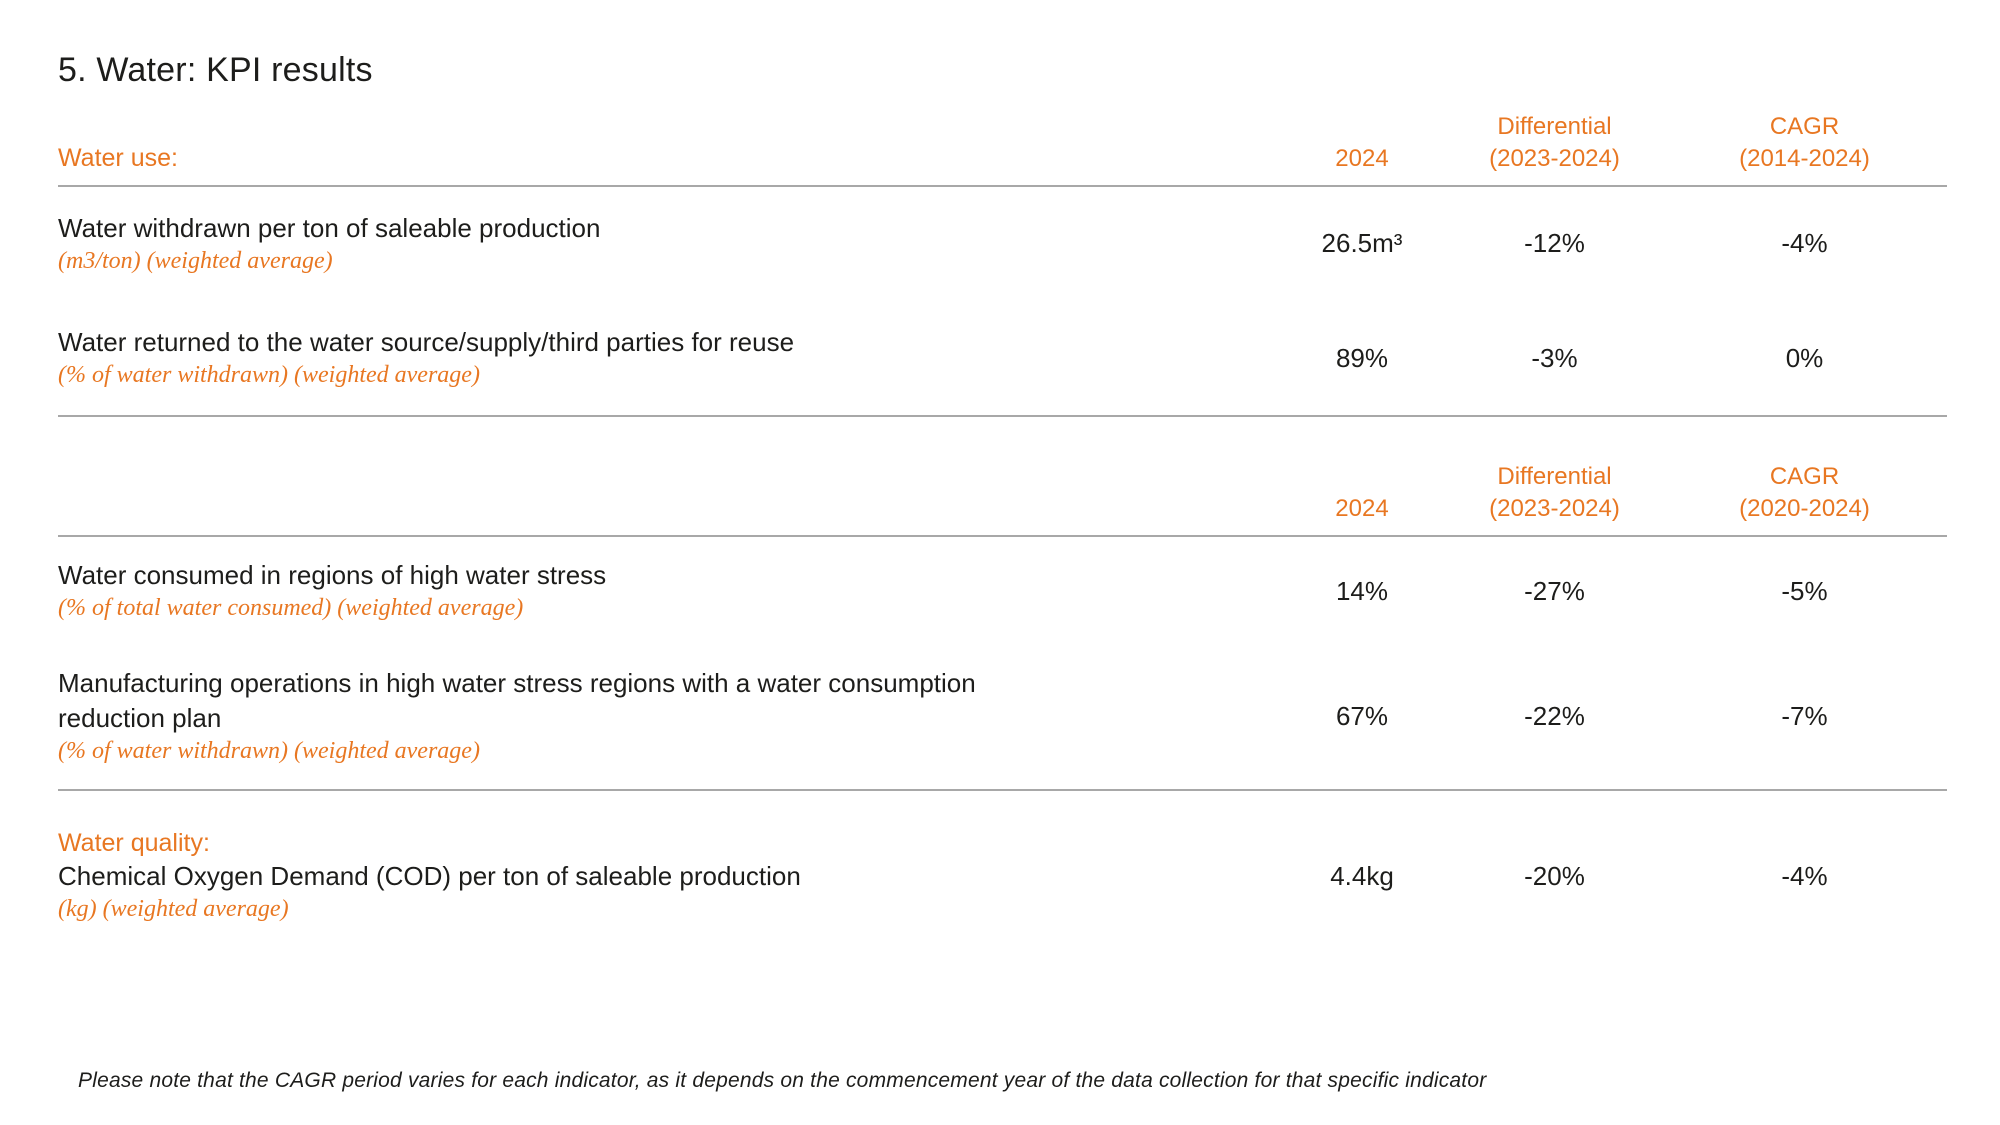 This screenshot has height=1125, width=2000. What do you see at coordinates (1362, 716) in the screenshot?
I see `kpi-value-2024: 67%` at bounding box center [1362, 716].